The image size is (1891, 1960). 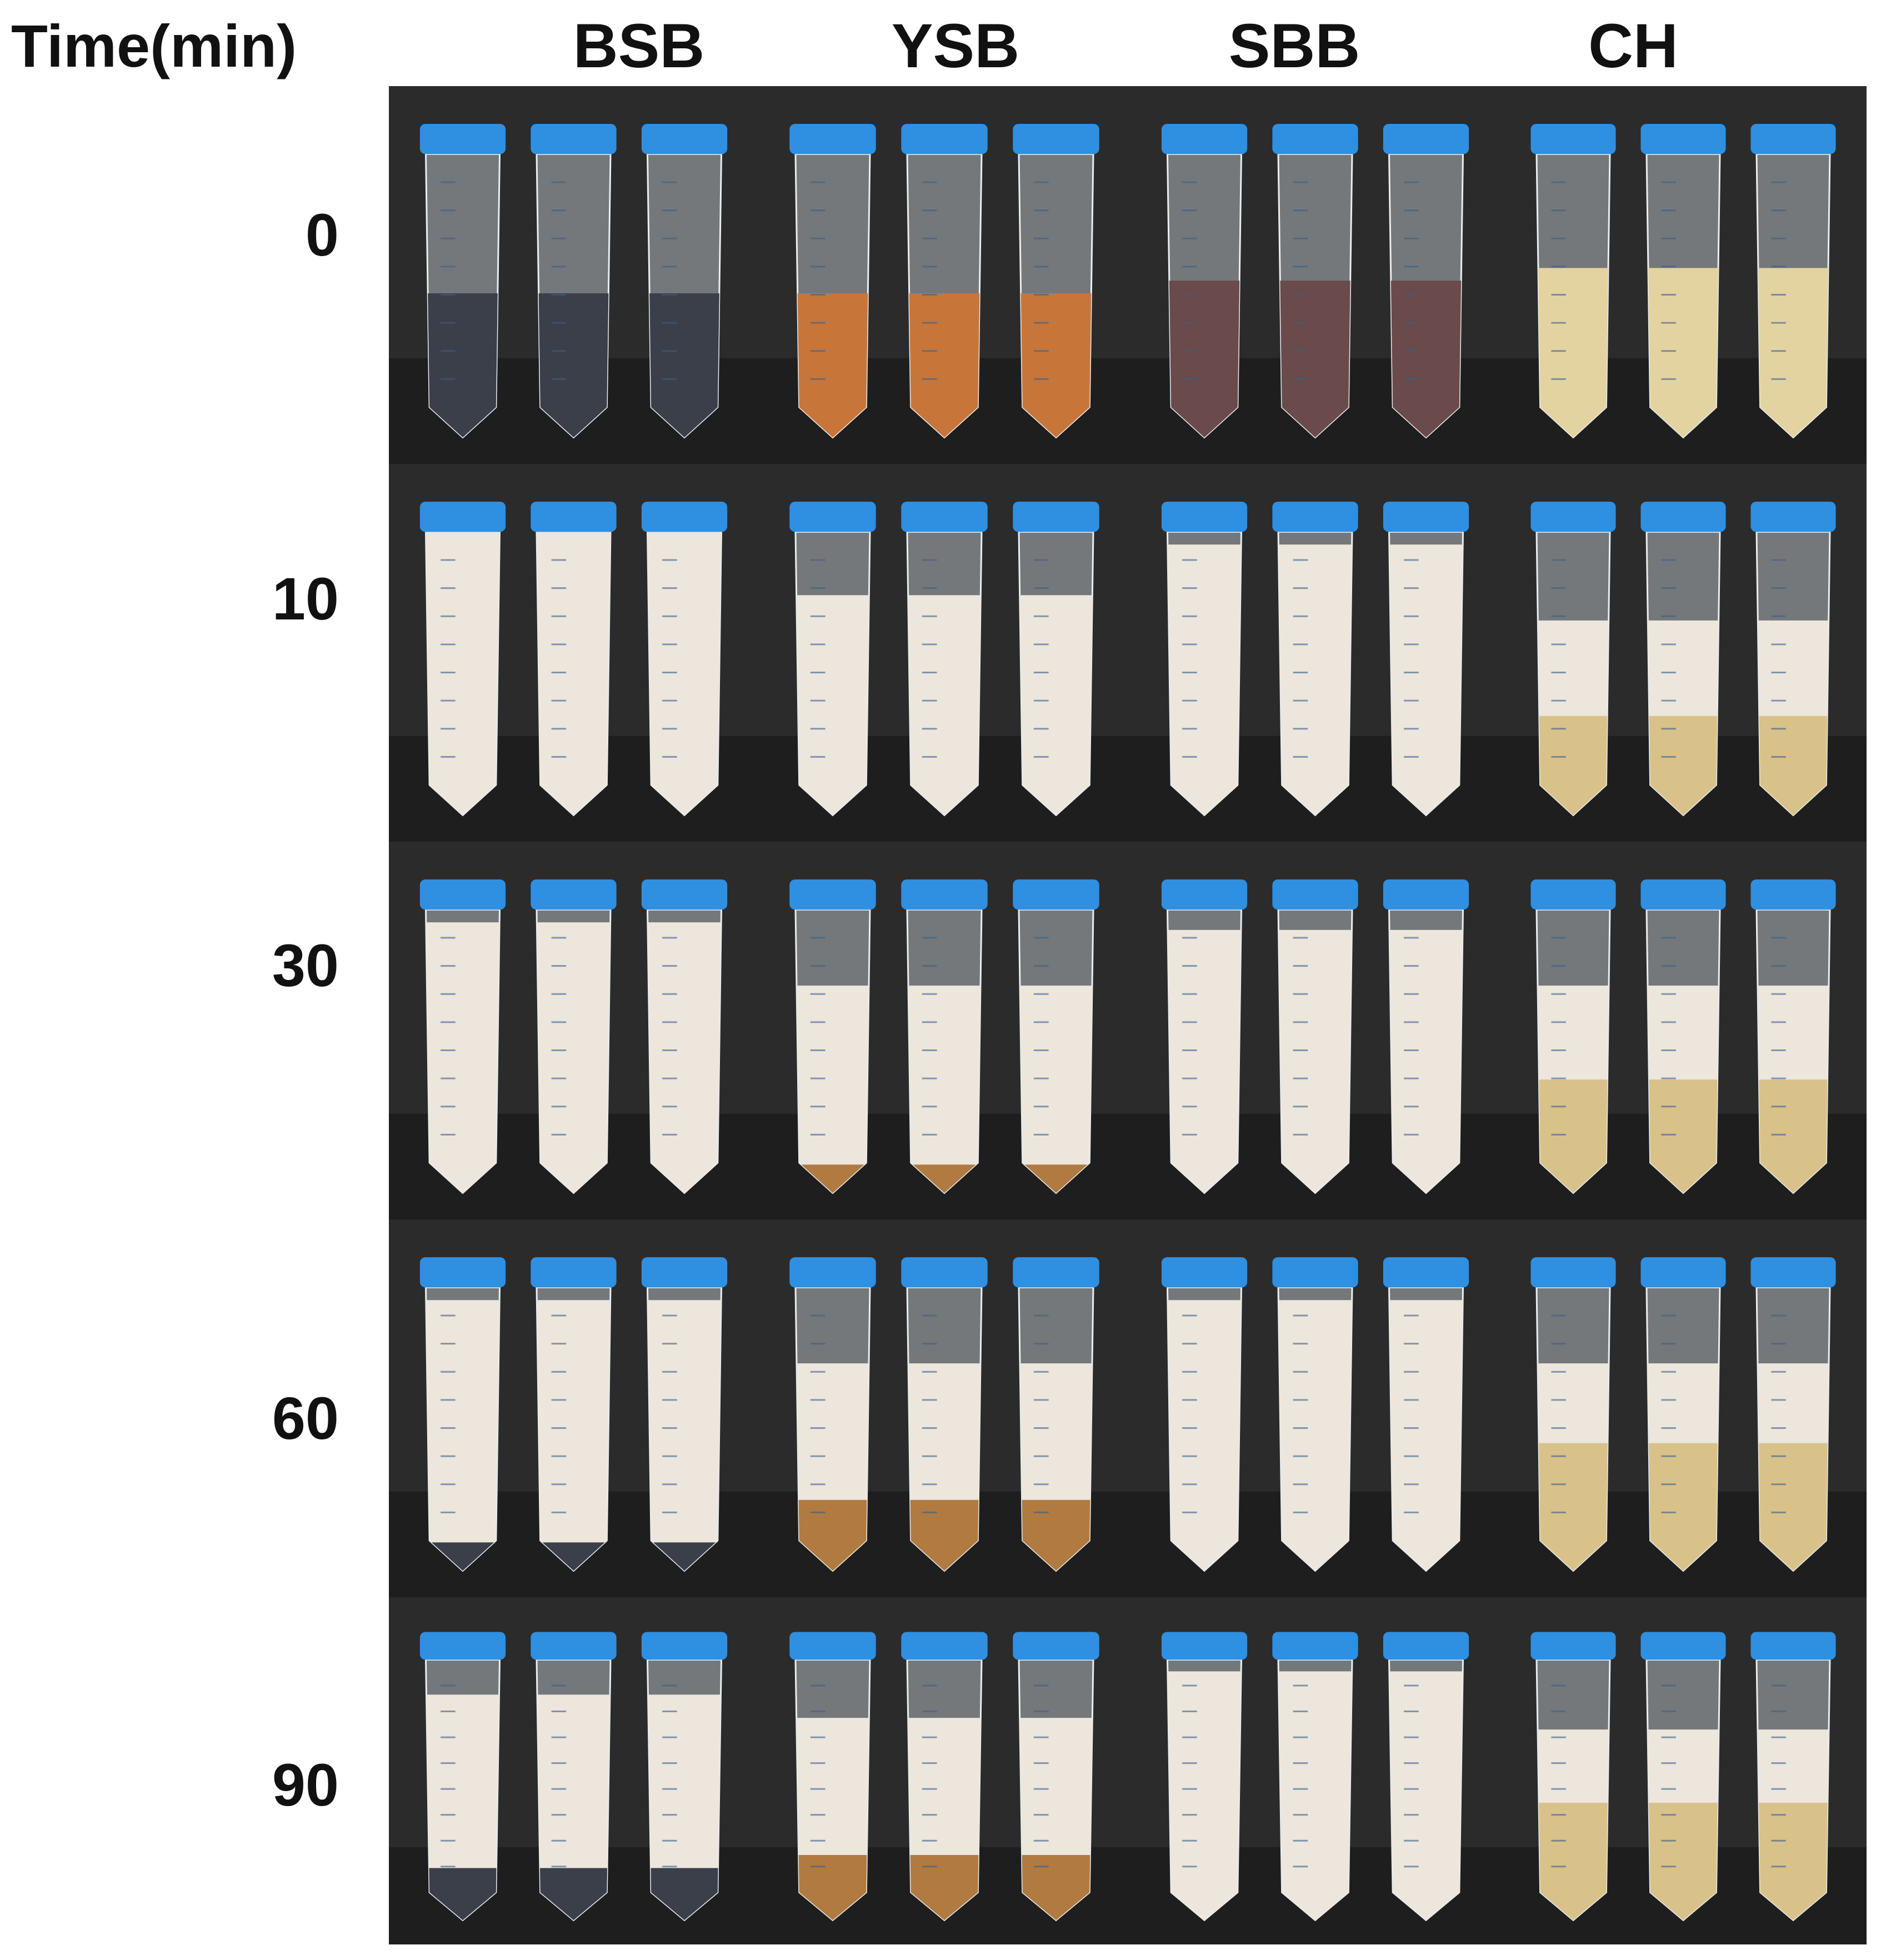 I want to click on photo-sbb-30min, so click(x=1315, y=1030).